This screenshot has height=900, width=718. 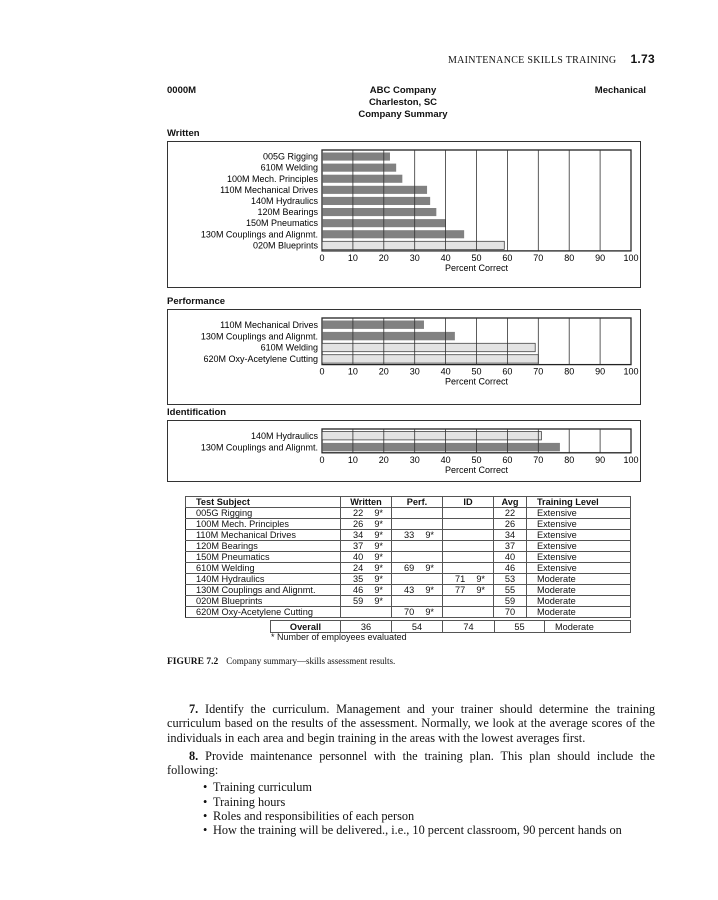 What do you see at coordinates (538, 258) in the screenshot?
I see `tick-label: 70` at bounding box center [538, 258].